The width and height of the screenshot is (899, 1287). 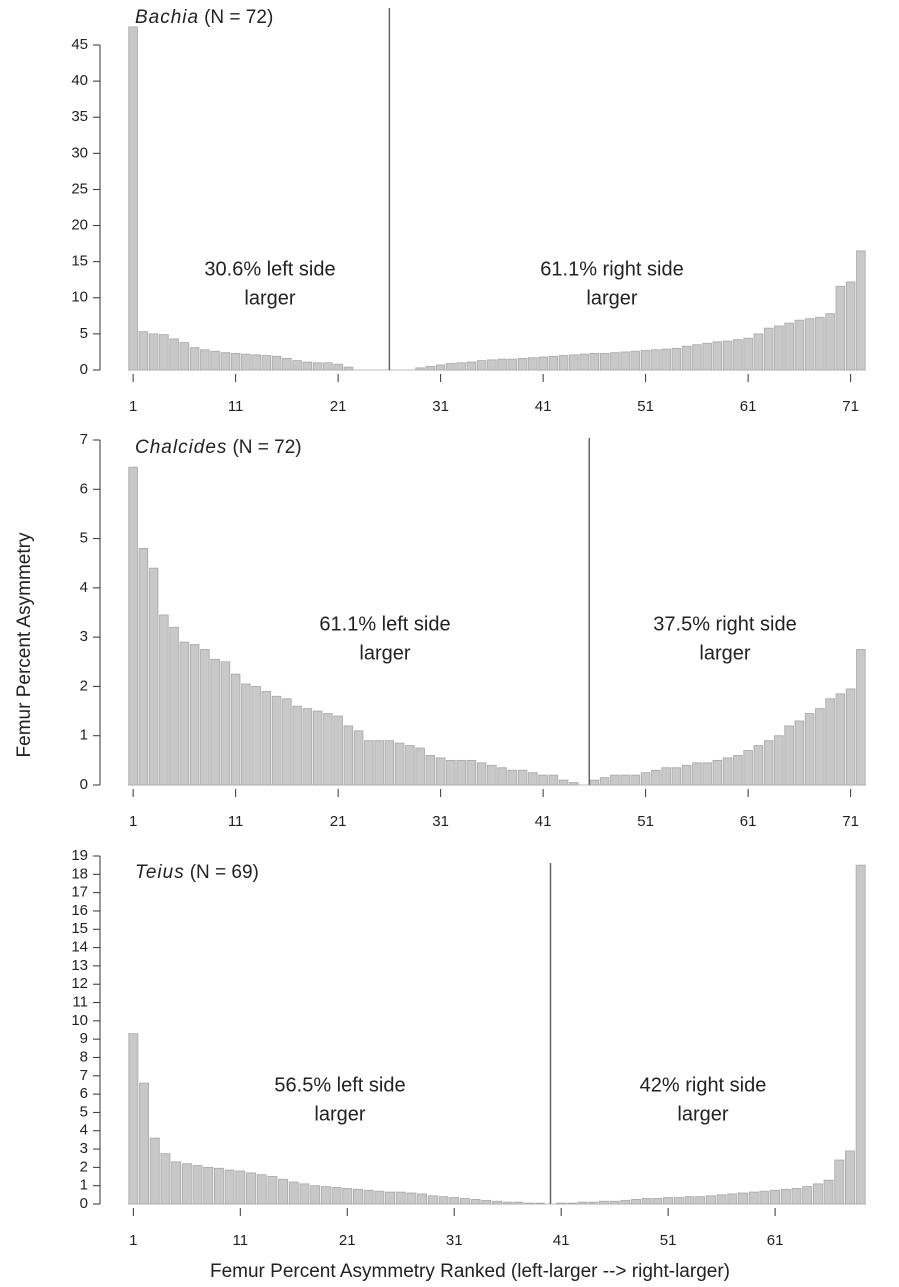 I want to click on x-tick-label: 71, so click(x=850, y=406).